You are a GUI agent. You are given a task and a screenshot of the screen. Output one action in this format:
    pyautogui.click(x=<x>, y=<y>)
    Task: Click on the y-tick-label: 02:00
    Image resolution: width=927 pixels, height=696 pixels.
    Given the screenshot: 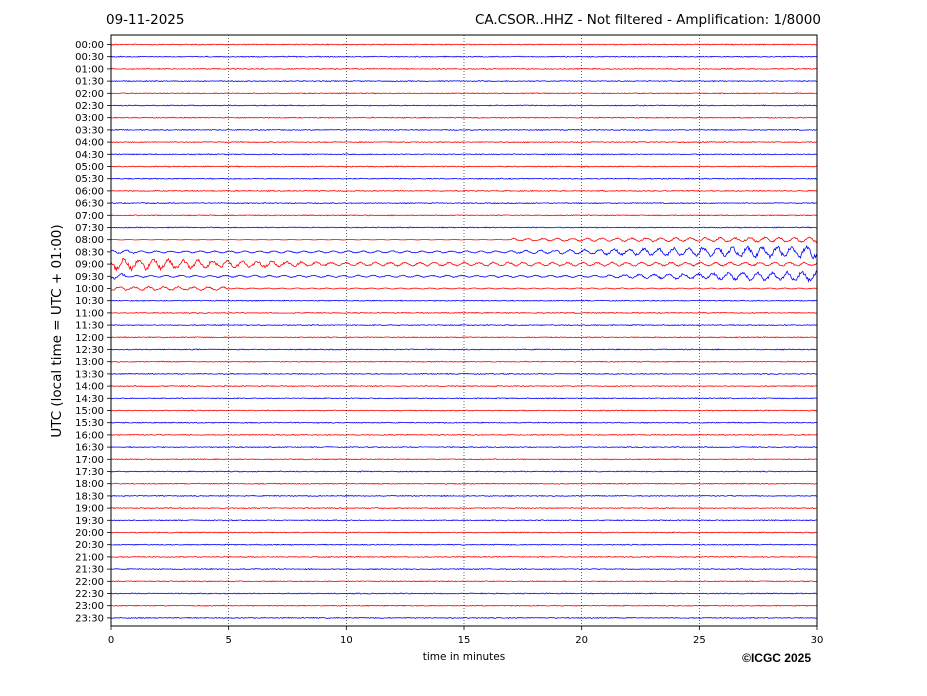 What is the action you would take?
    pyautogui.click(x=89, y=94)
    